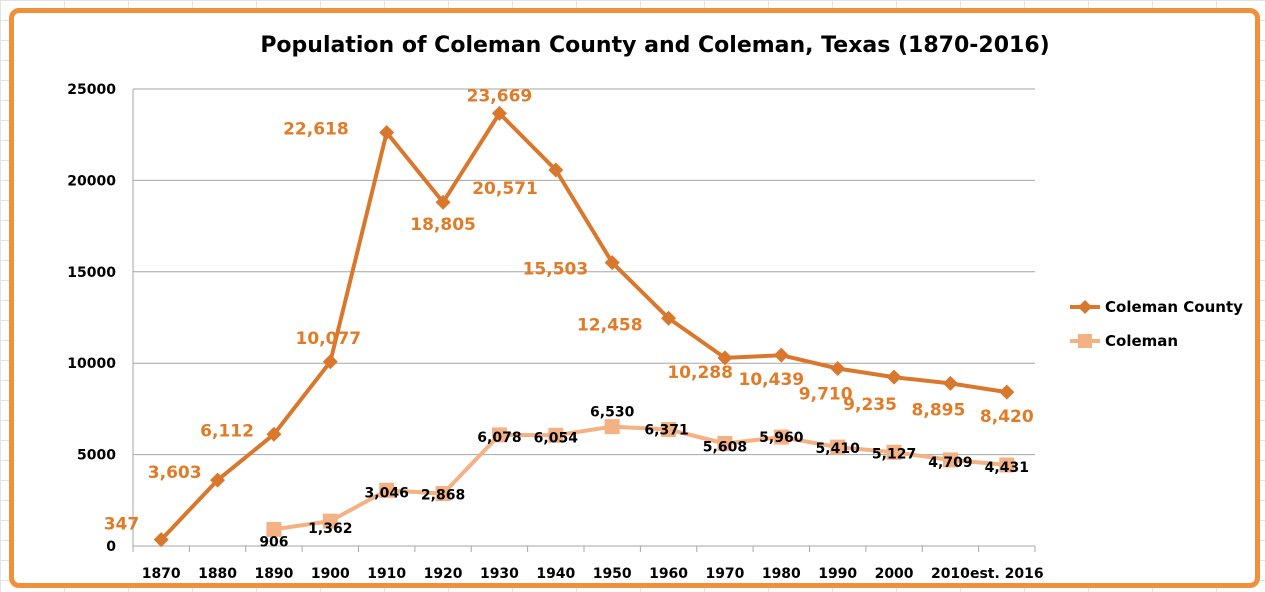 This screenshot has width=1265, height=592. What do you see at coordinates (443, 574) in the screenshot?
I see `x-tick-label: 1920` at bounding box center [443, 574].